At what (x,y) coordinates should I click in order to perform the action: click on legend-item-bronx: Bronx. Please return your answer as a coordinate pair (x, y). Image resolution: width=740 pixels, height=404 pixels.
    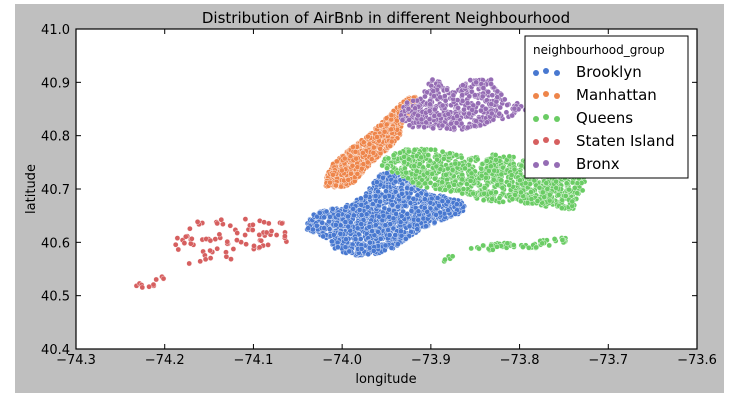
    Looking at the image, I should click on (576, 164).